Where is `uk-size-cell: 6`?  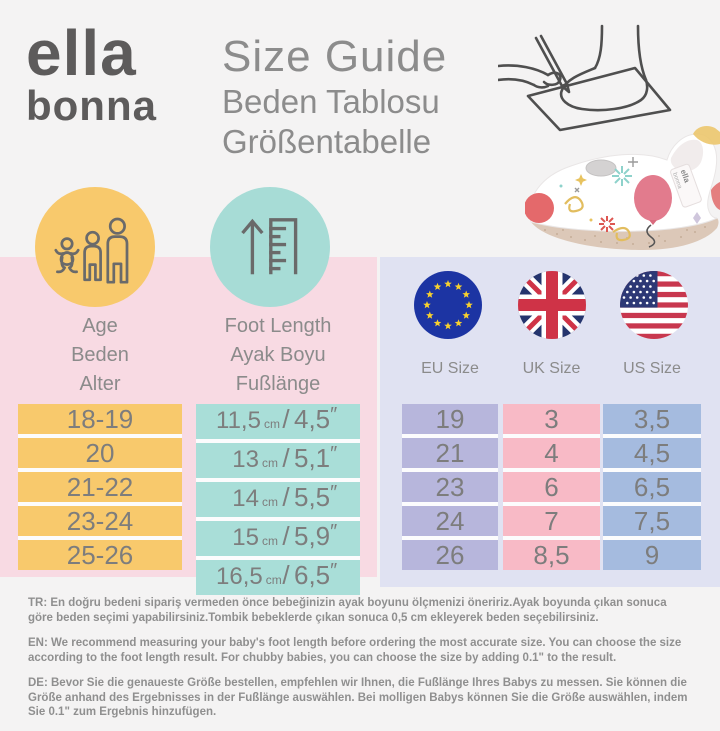 uk-size-cell: 6 is located at coordinates (551, 487).